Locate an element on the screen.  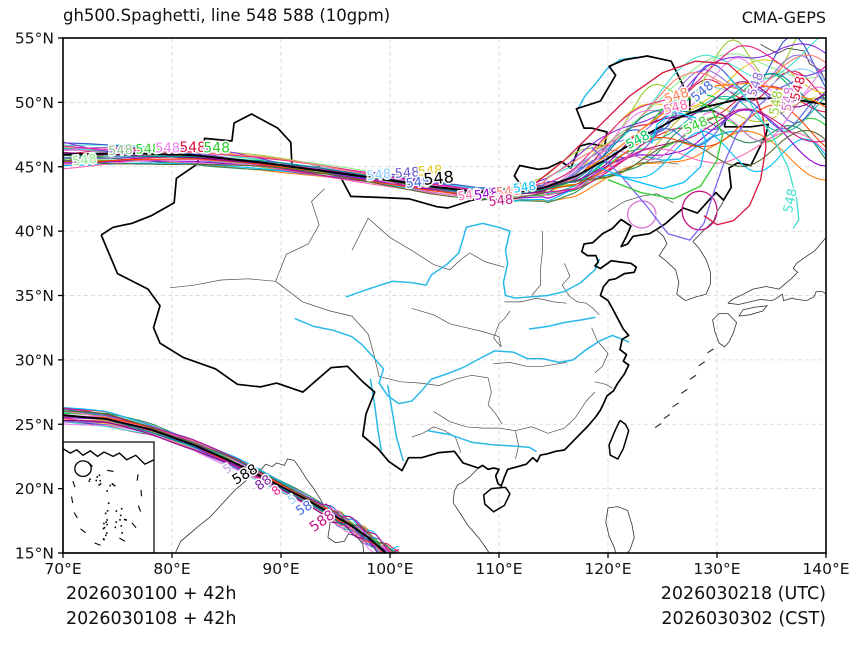
y-tick-label: 40°N is located at coordinates (34, 232).